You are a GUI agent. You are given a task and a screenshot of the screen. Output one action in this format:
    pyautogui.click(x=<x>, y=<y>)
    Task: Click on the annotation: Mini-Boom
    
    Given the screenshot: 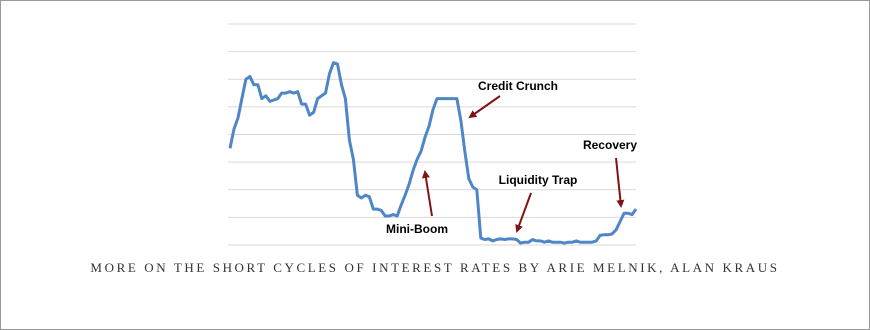 What is the action you would take?
    pyautogui.click(x=417, y=229)
    